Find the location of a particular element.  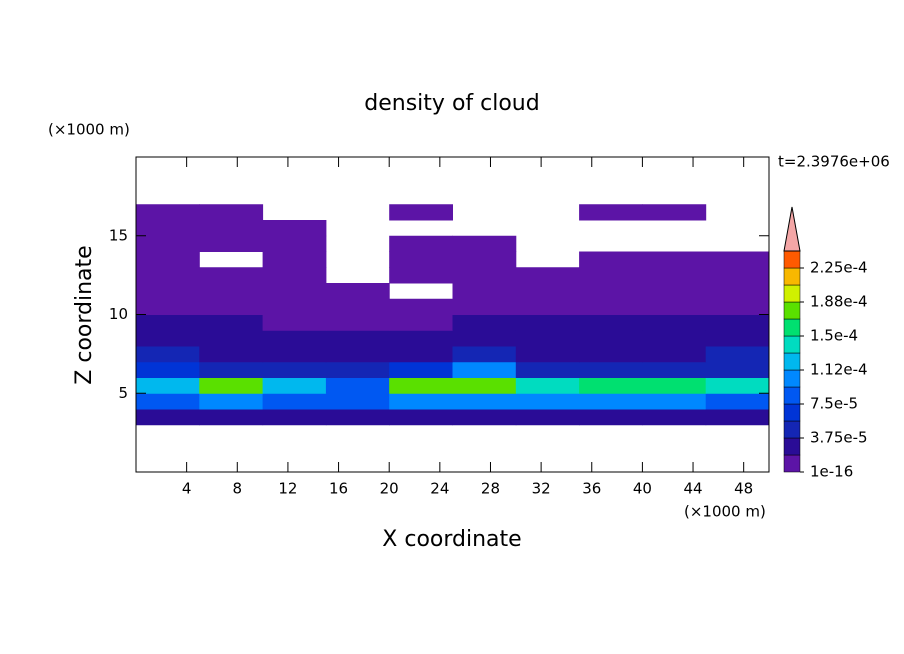

y-tick-label: 10 is located at coordinates (118, 314).